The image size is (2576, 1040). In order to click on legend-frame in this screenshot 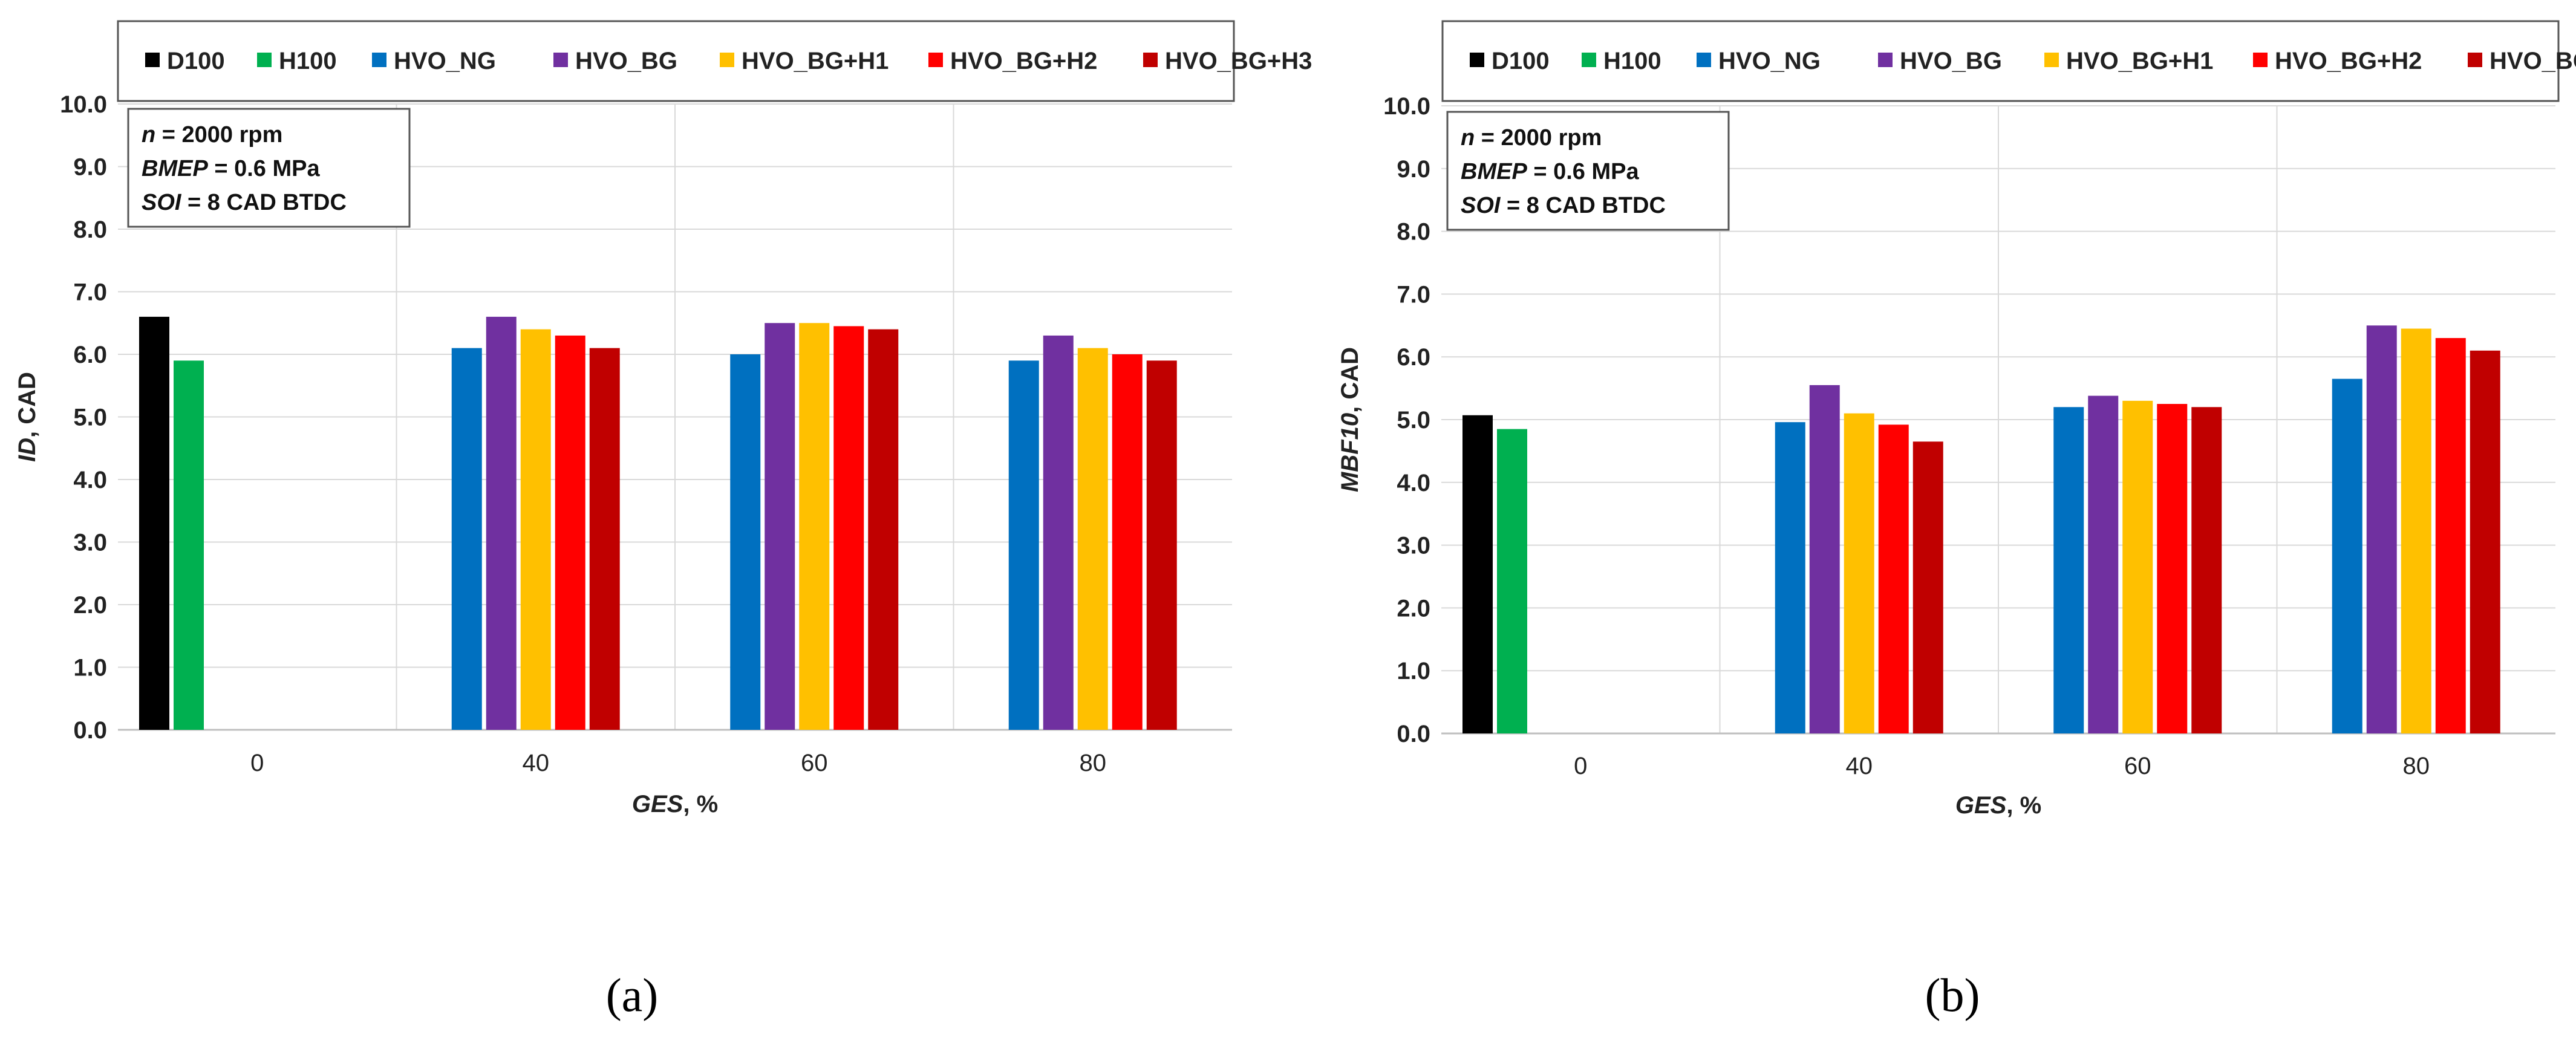, I will do `click(2000, 61)`.